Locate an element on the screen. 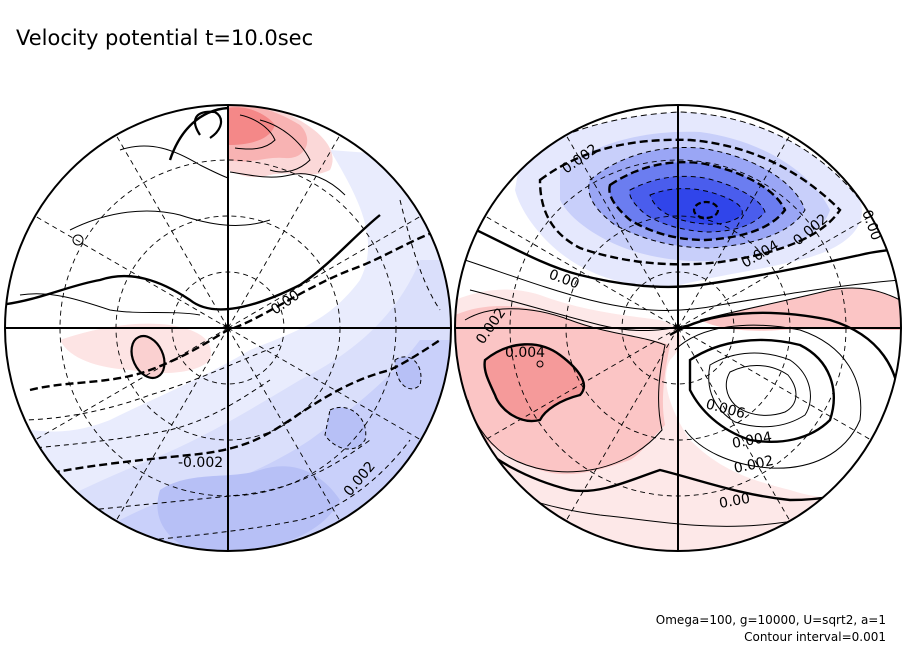 This screenshot has width=904, height=654. contour-interval-text: Contour interval=0.001 is located at coordinates (815, 637).